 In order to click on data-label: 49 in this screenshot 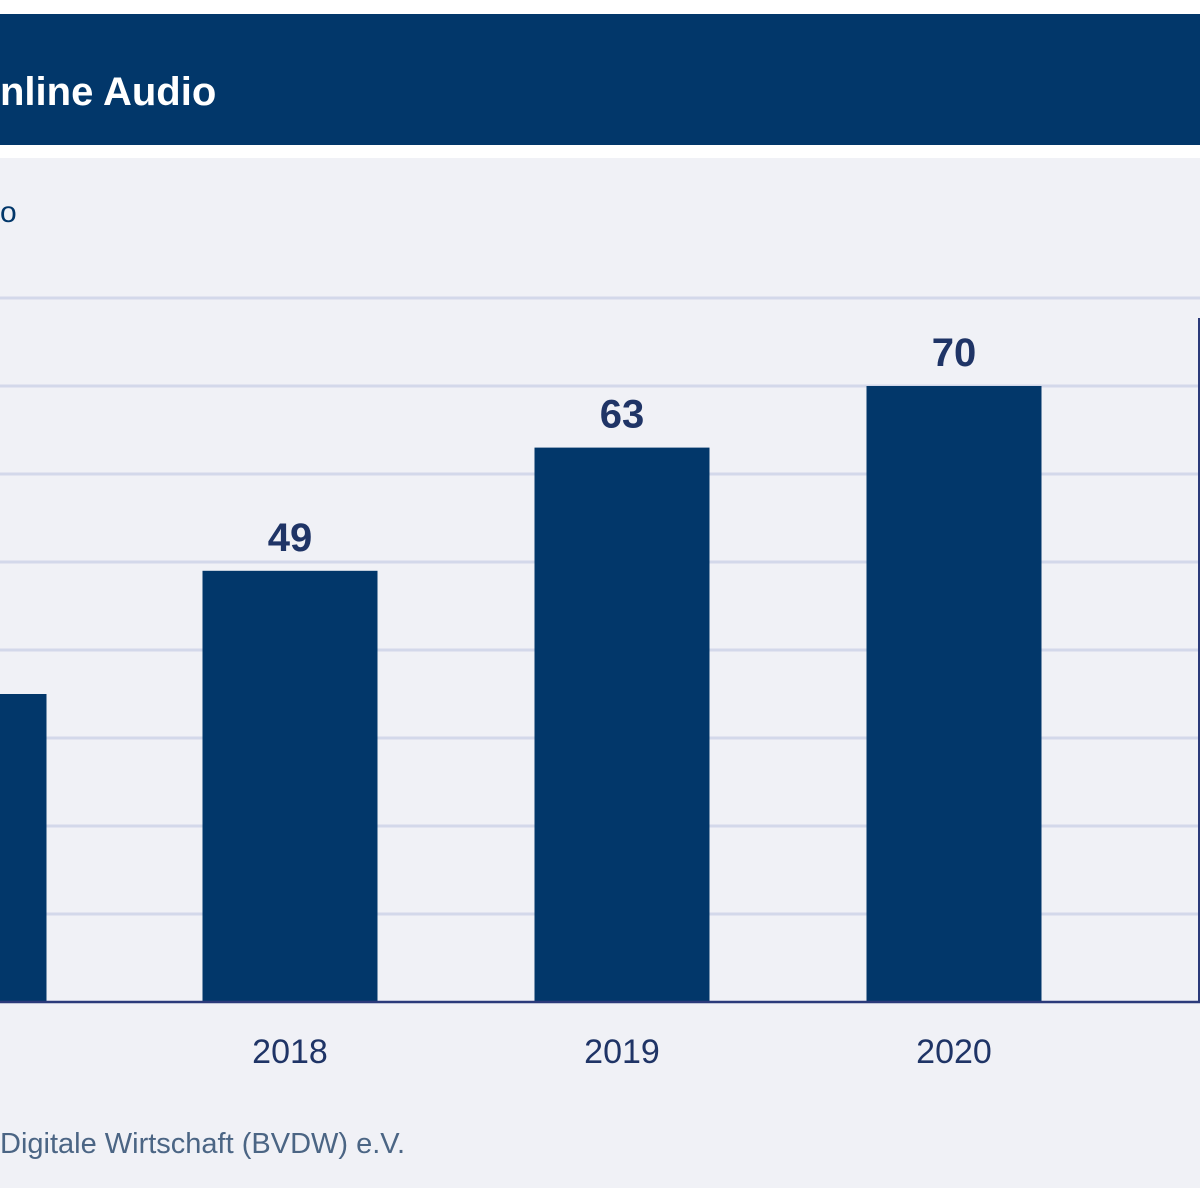, I will do `click(290, 538)`.